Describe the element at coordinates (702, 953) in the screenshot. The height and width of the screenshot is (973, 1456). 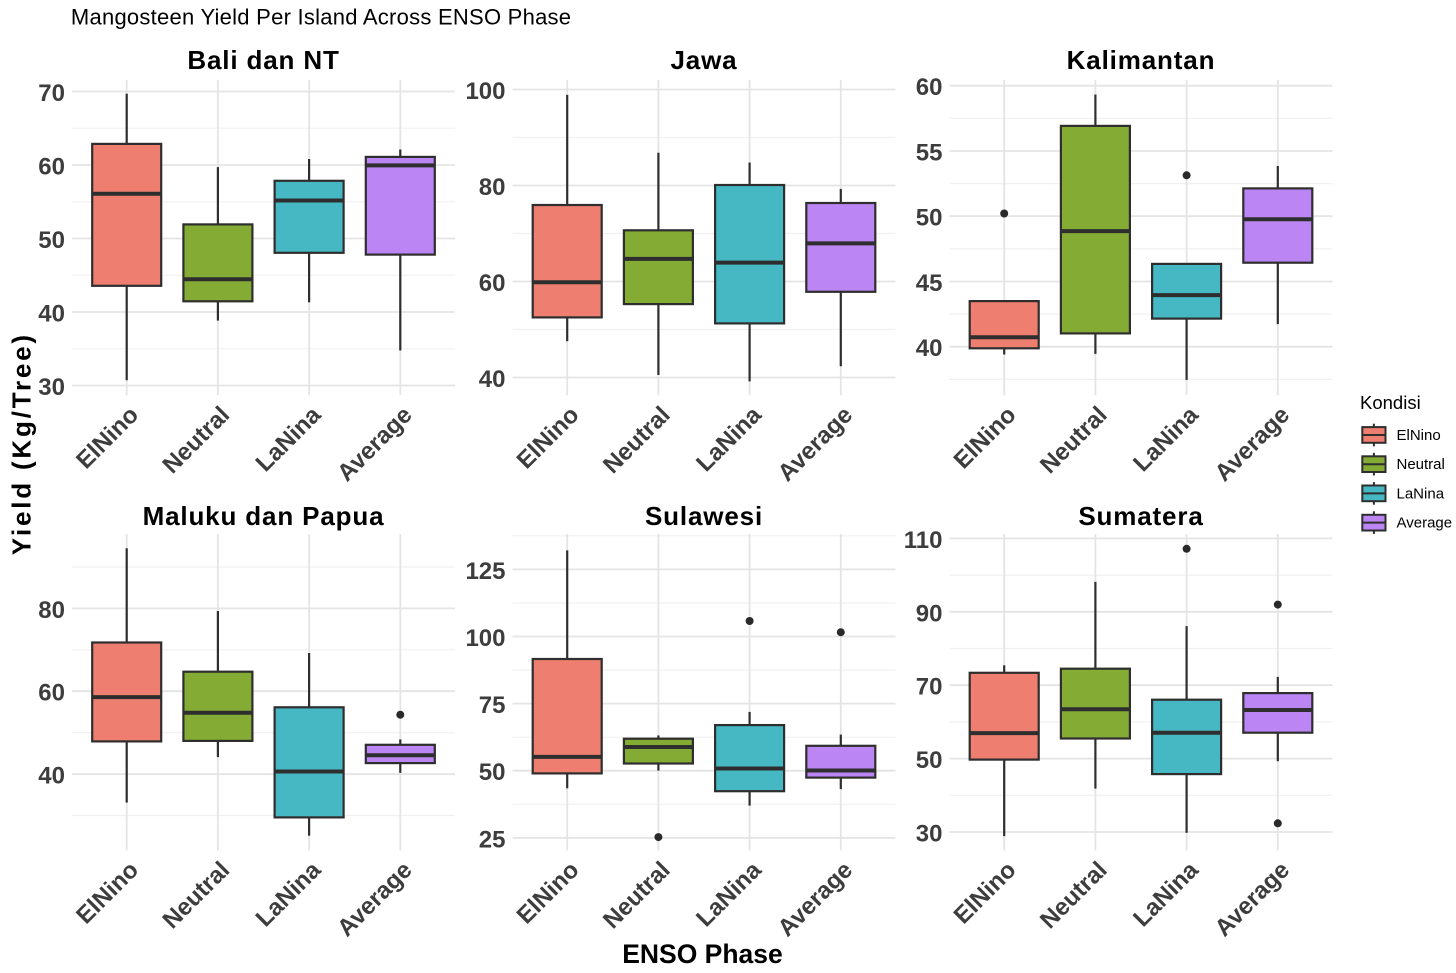
I see `svg-text: ENSO Phase` at that location.